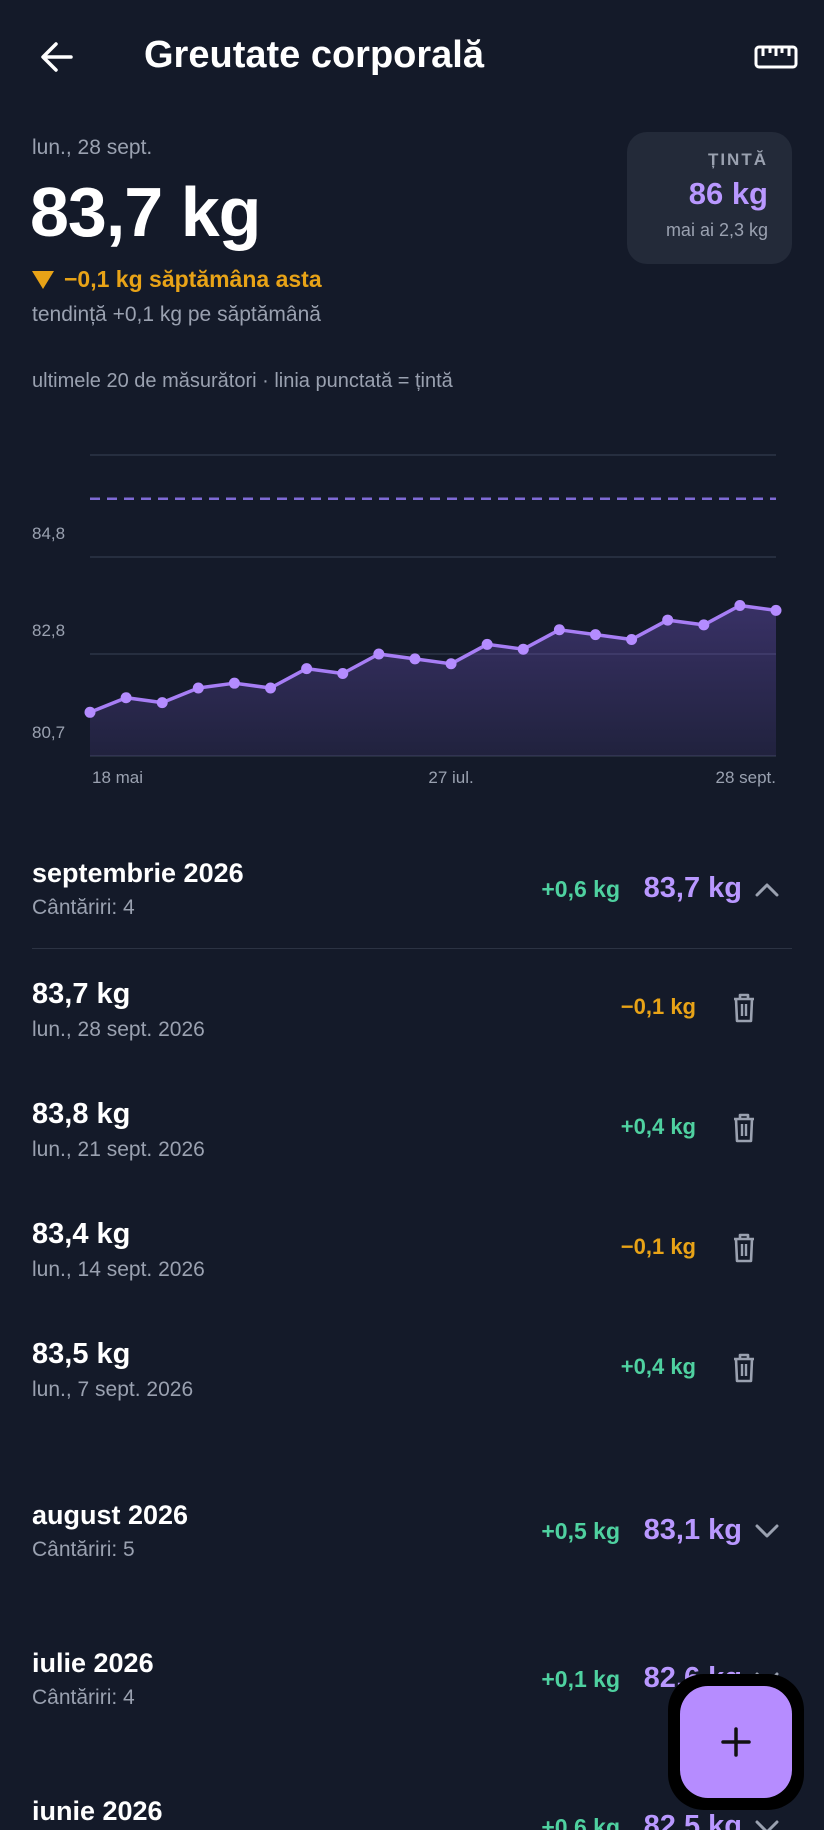  Describe the element at coordinates (48, 630) in the screenshot. I see `y-tick-label: 82,8` at that location.